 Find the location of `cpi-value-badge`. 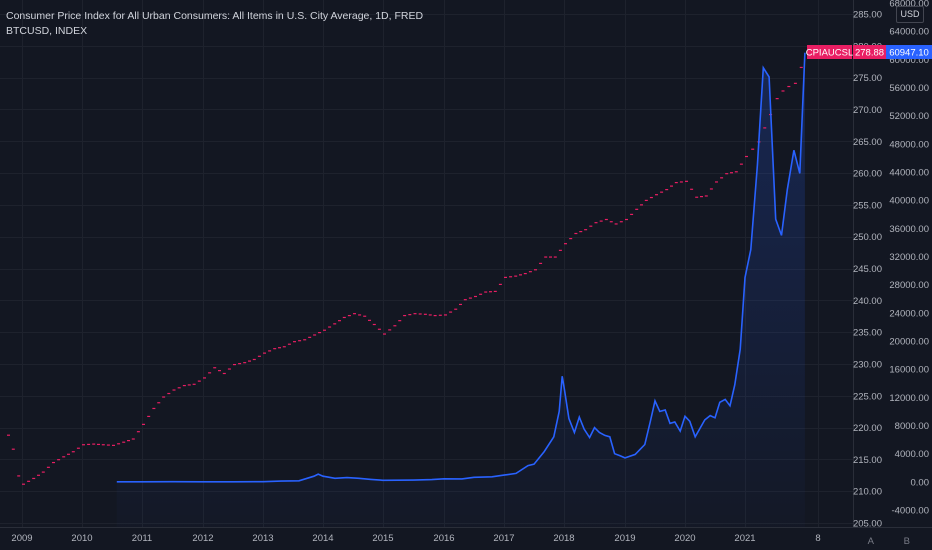

cpi-value-badge is located at coordinates (869, 52).